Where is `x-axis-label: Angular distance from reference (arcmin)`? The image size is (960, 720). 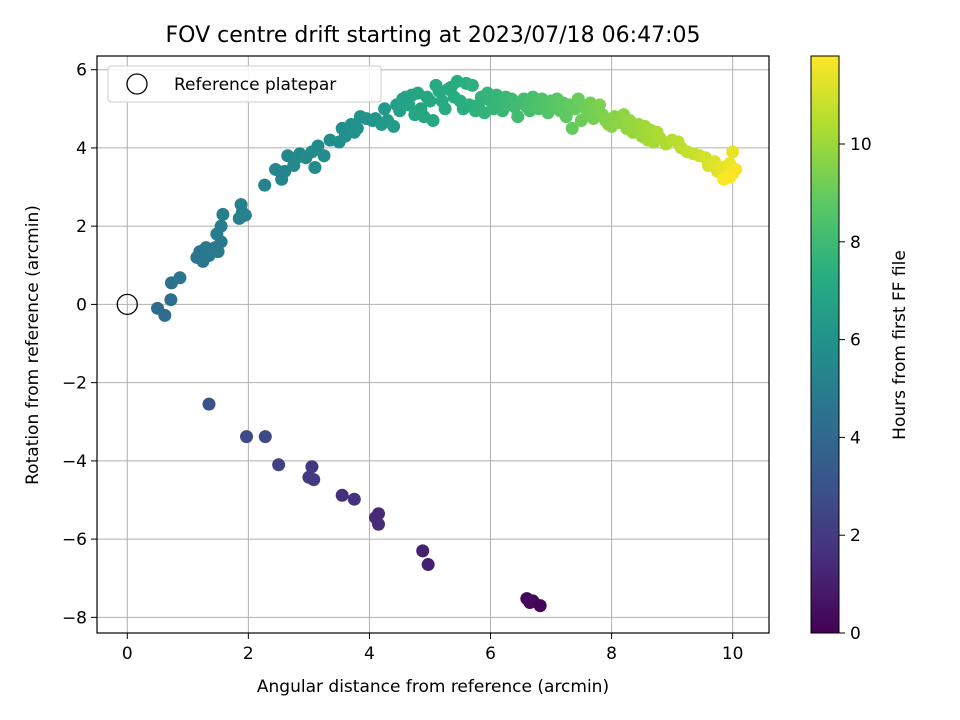 x-axis-label: Angular distance from reference (arcmin) is located at coordinates (433, 687).